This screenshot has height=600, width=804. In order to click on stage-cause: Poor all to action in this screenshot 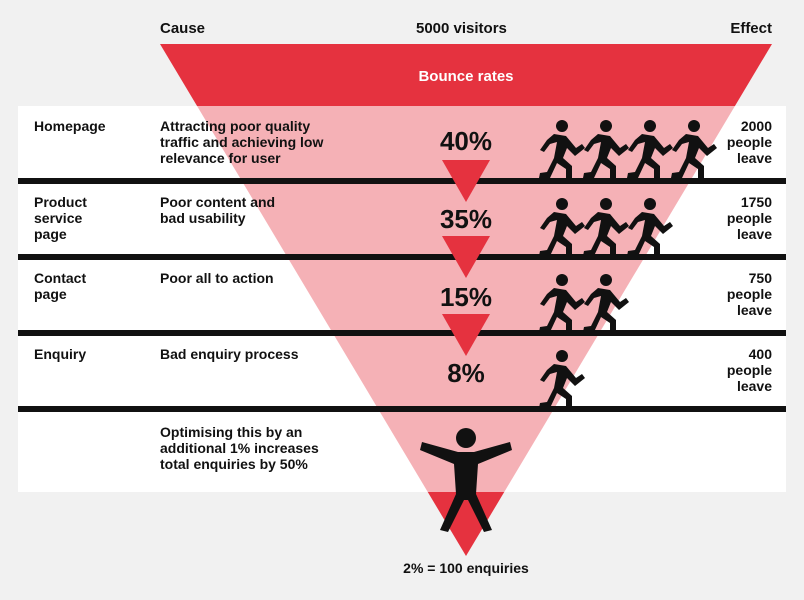, I will do `click(217, 278)`.